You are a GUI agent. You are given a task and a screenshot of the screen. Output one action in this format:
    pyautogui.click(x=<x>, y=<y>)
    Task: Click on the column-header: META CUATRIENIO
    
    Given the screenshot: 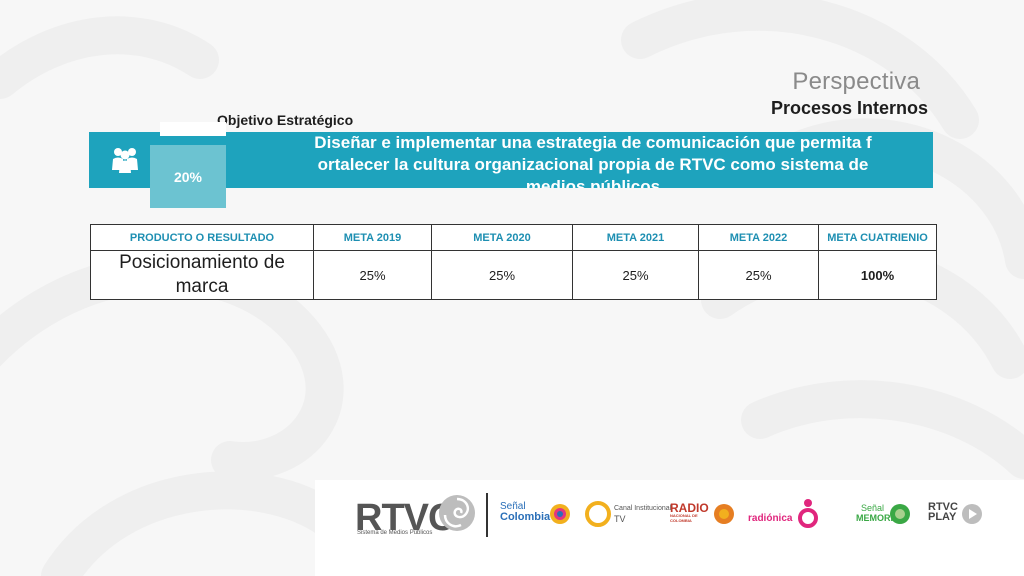 What is the action you would take?
    pyautogui.click(x=877, y=237)
    